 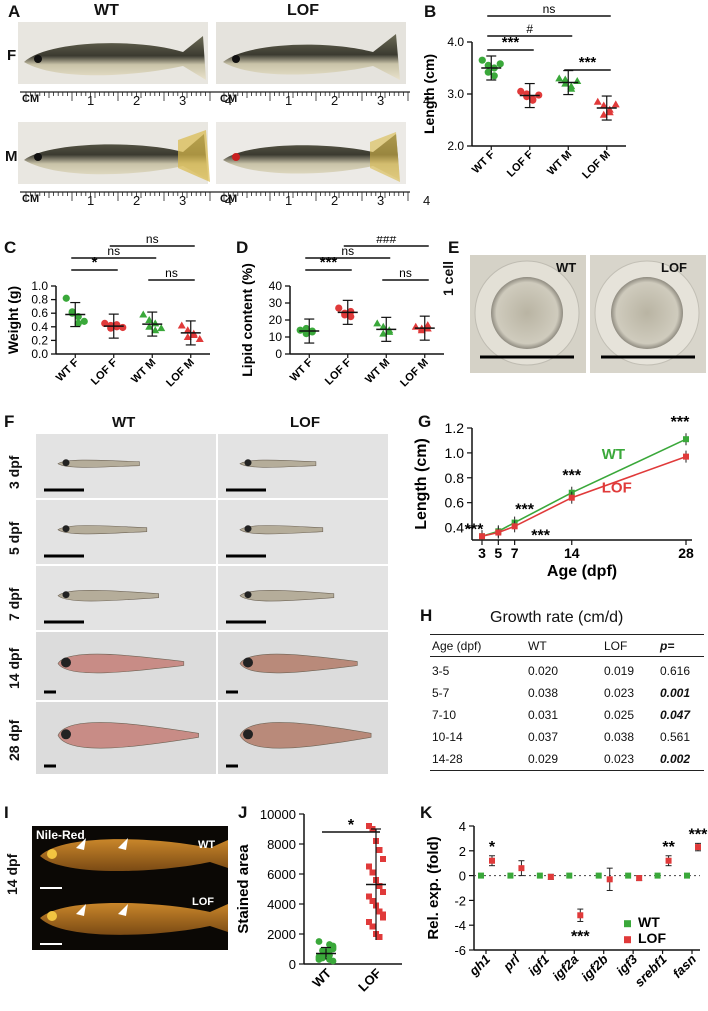 What do you see at coordinates (619, 671) in the screenshot?
I see `table-cell: 0.019` at bounding box center [619, 671].